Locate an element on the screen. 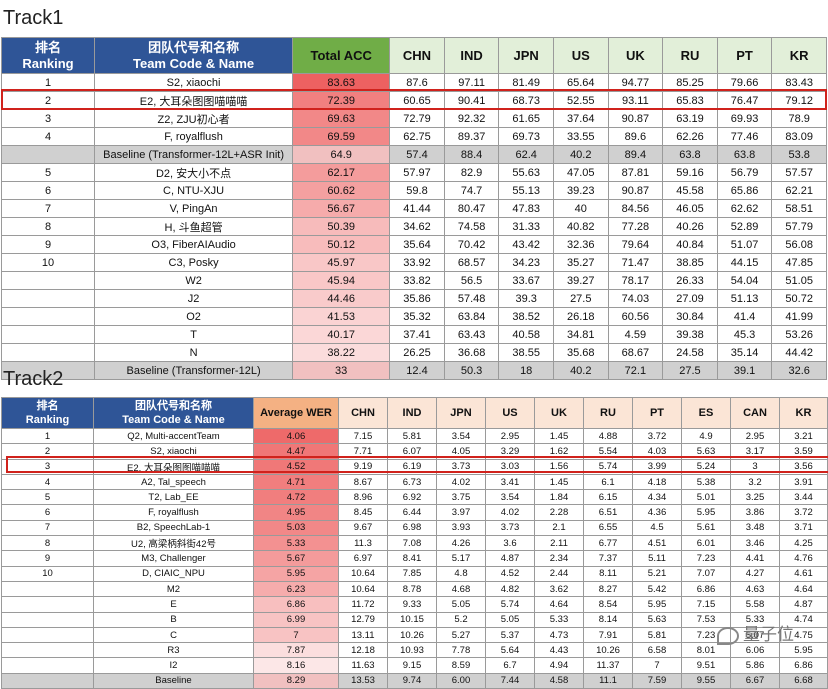 This screenshot has width=828, height=689. value-cell: 10.26 is located at coordinates (412, 635).